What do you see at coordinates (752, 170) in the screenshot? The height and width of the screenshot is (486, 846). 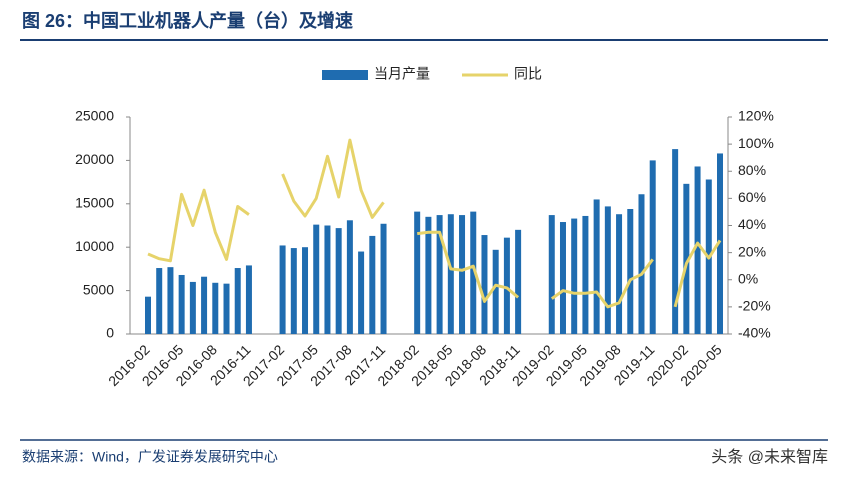 I see `y2-tick-label: 80%` at bounding box center [752, 170].